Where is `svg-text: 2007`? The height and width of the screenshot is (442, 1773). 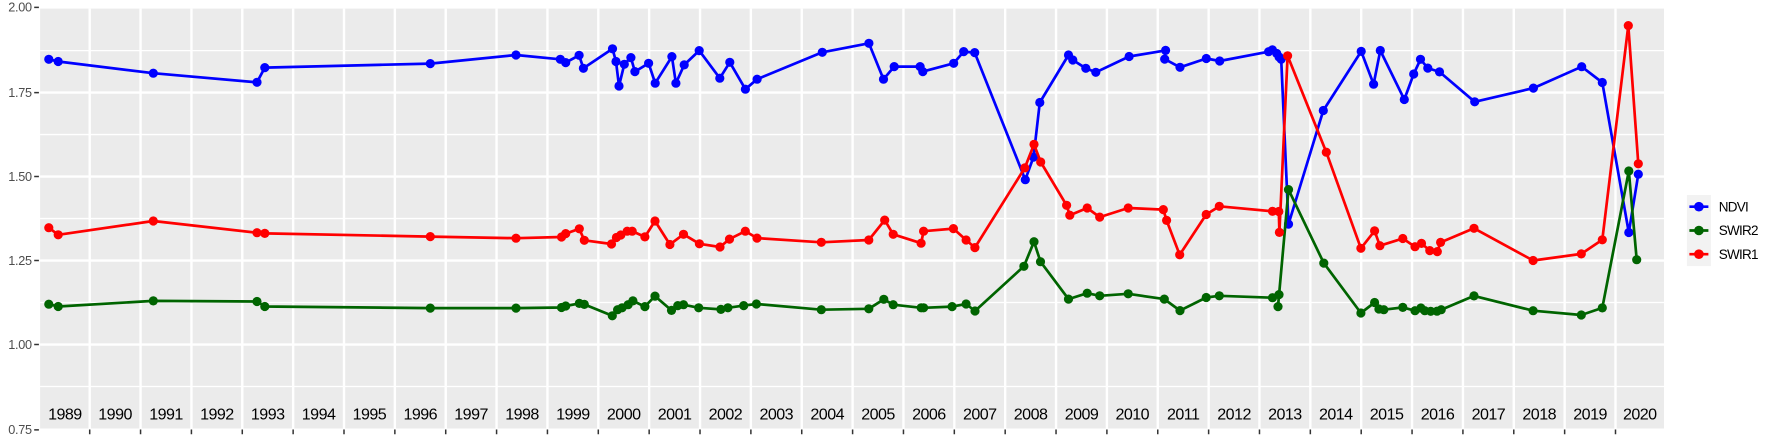 svg-text: 2007 is located at coordinates (980, 415).